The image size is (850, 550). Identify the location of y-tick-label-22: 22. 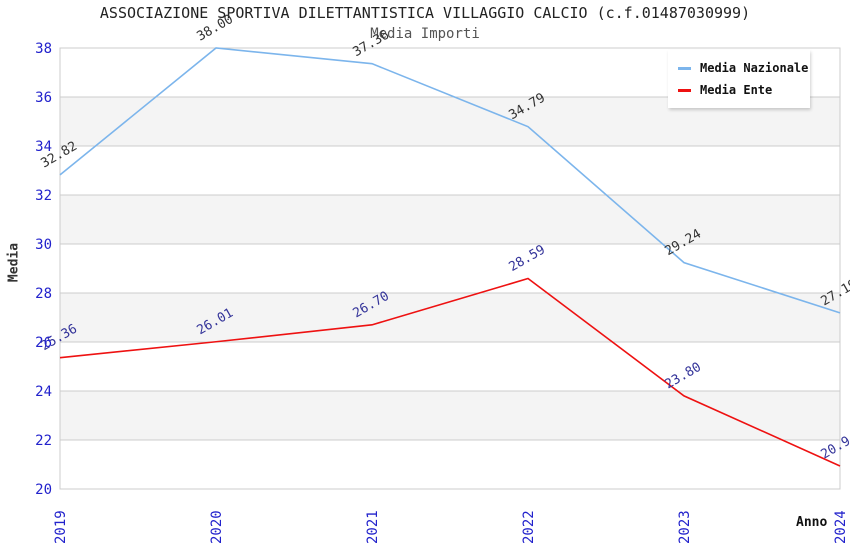
(43, 441).